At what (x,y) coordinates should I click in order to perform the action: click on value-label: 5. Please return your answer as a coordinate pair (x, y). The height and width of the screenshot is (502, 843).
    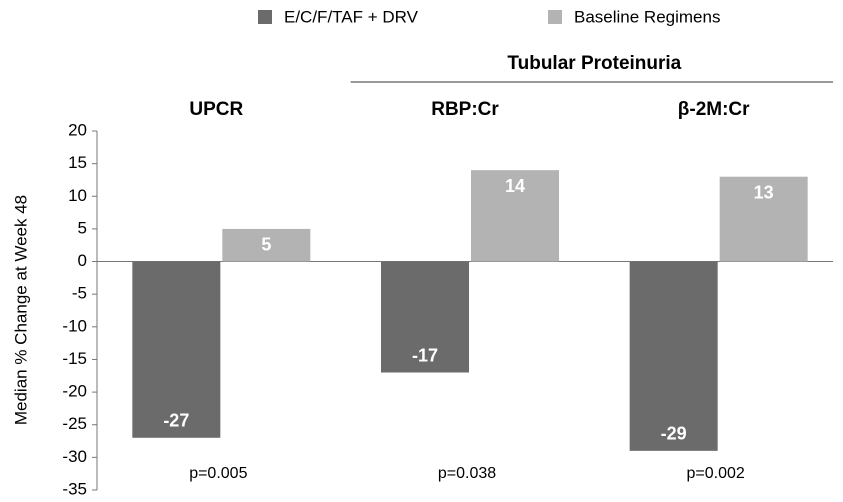
    Looking at the image, I should click on (266, 245).